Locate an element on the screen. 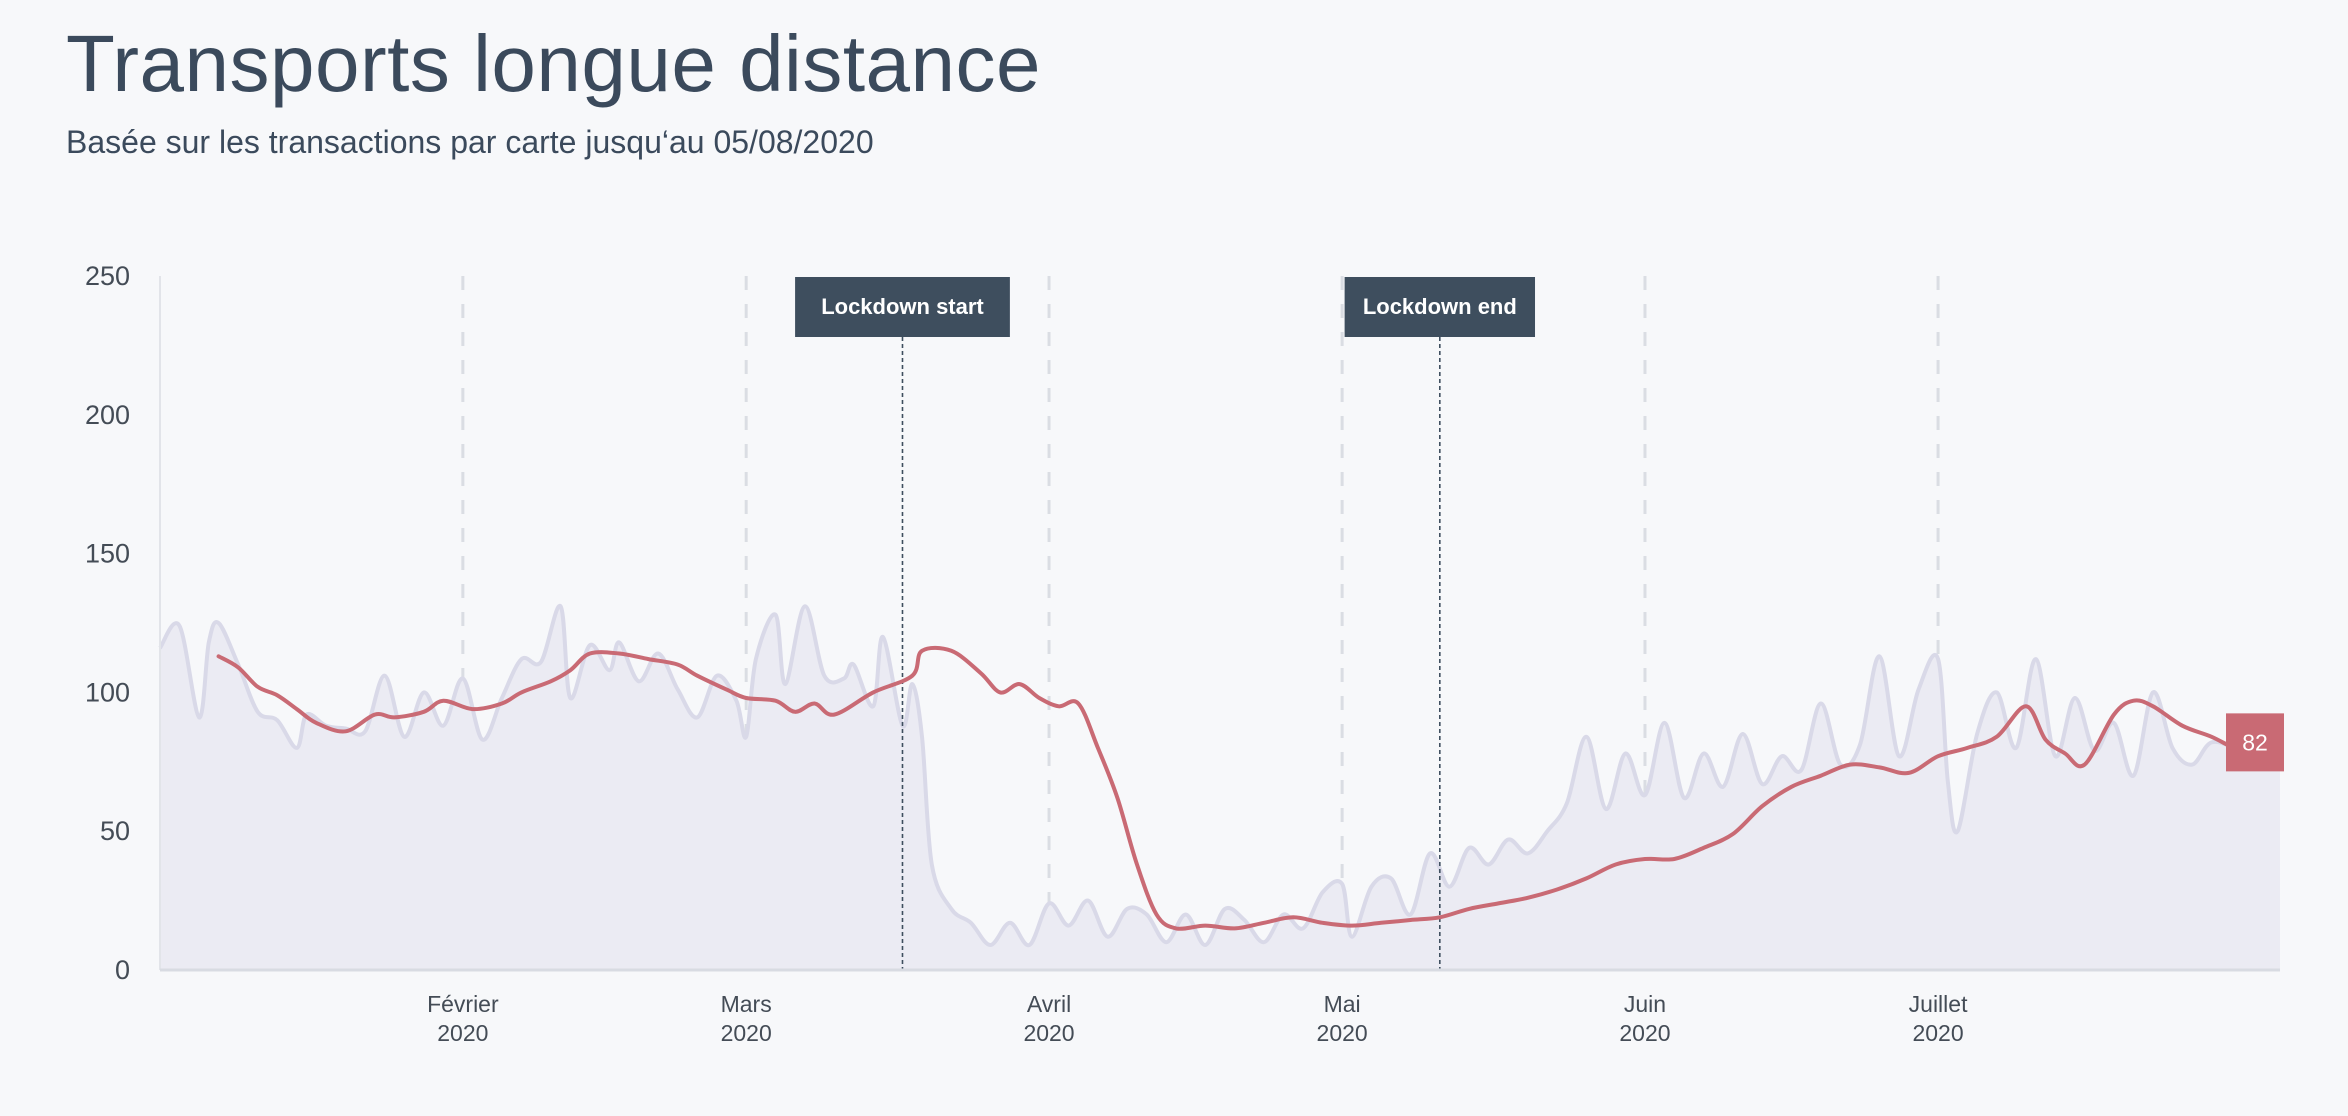 The height and width of the screenshot is (1116, 2348). x-tick-label-month: Avril is located at coordinates (1049, 1004).